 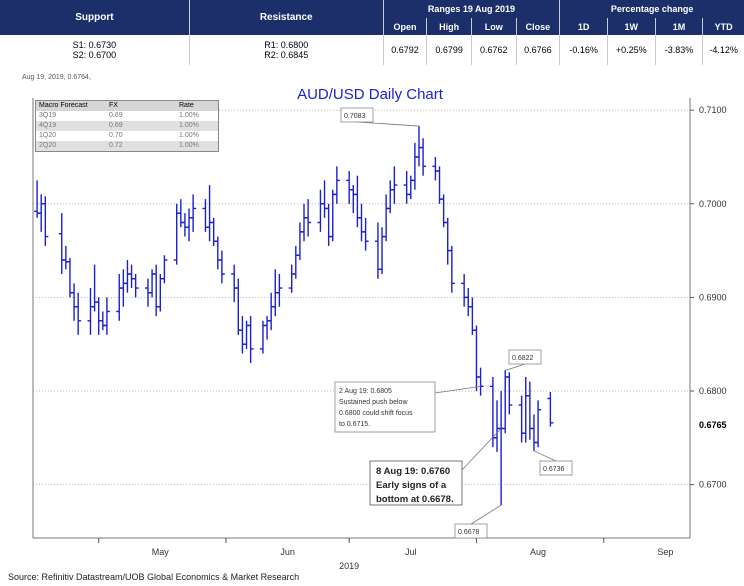 I want to click on macro-forecast-row: 4Q19 0.69 1.00%, so click(x=127, y=126).